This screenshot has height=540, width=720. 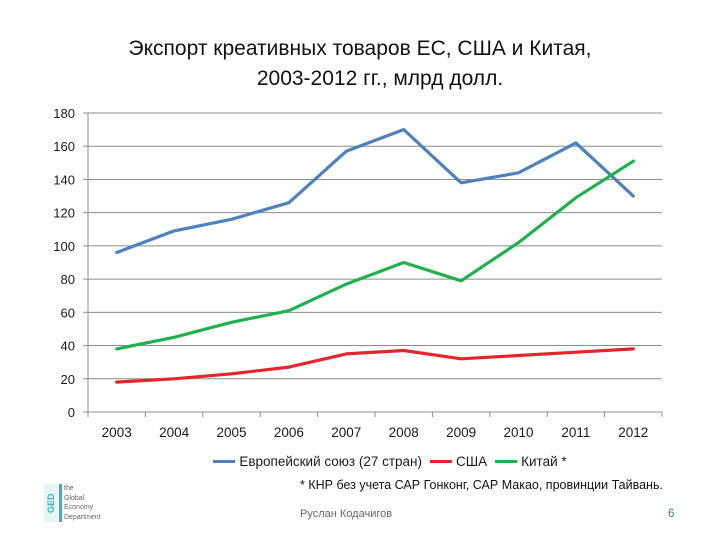 I want to click on y-tick-label: 80, so click(x=68, y=279).